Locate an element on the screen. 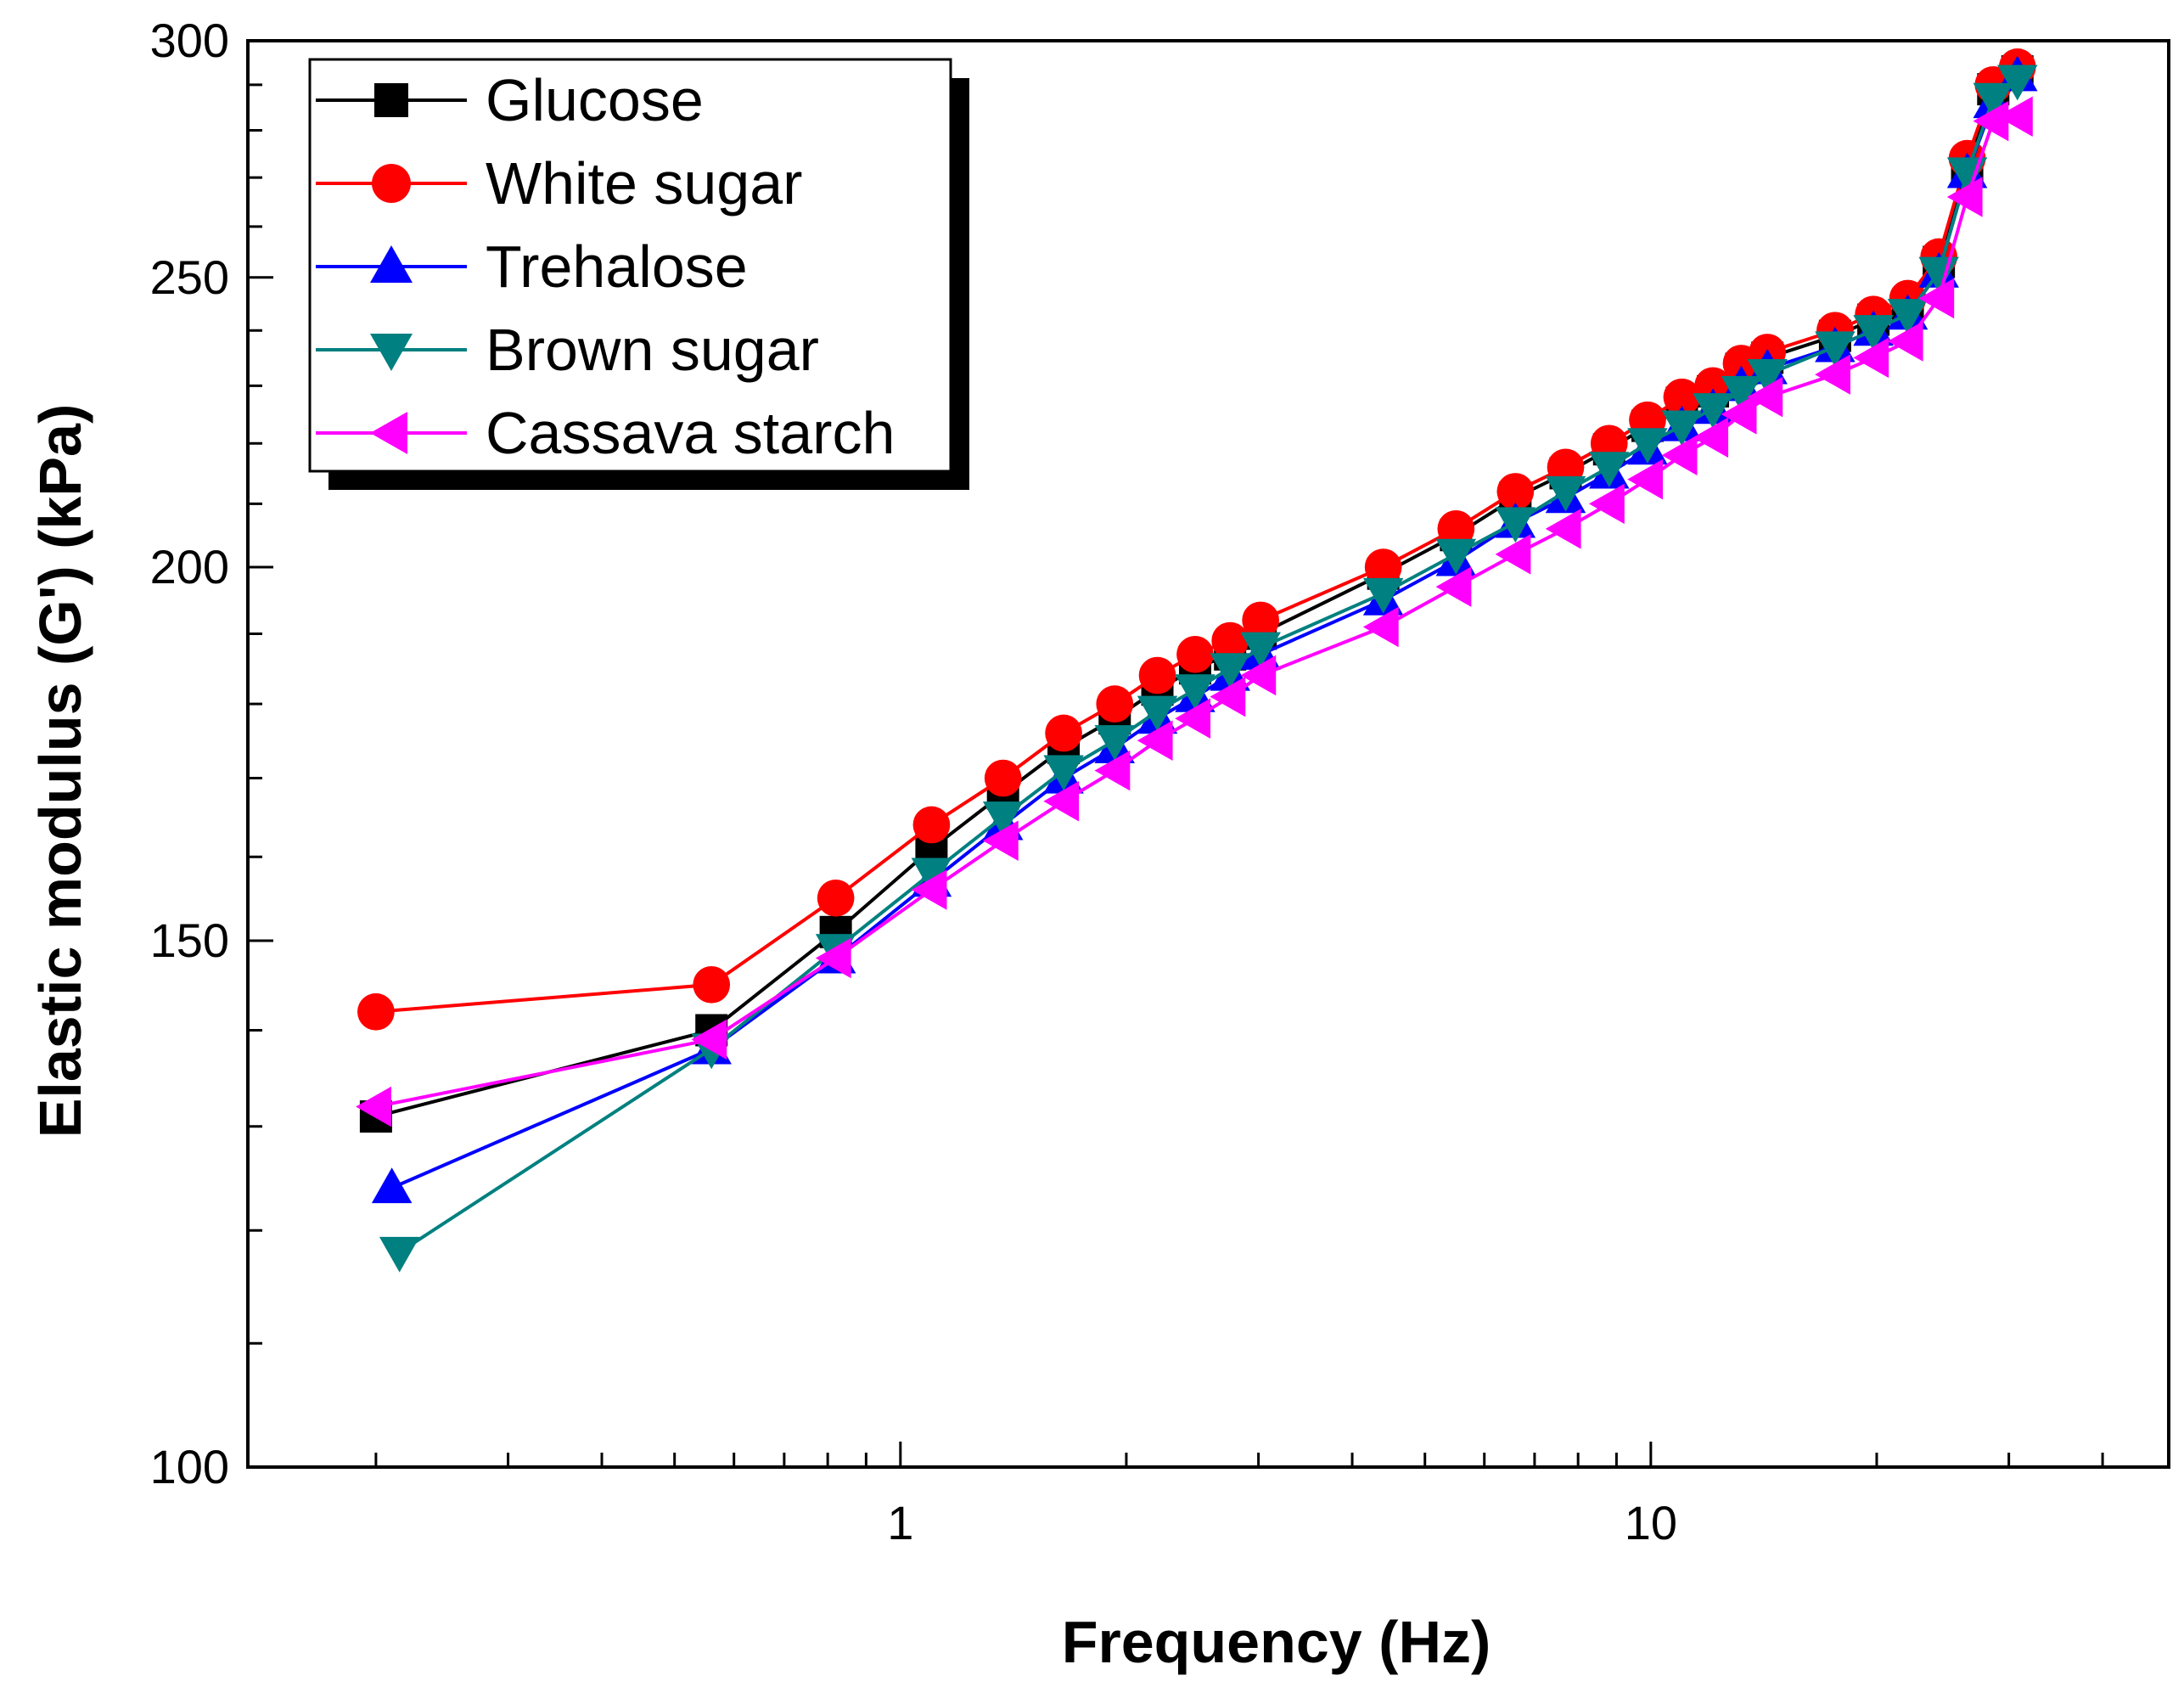 The width and height of the screenshot is (2184, 1698). y-tick-label: 100 is located at coordinates (190, 1466).